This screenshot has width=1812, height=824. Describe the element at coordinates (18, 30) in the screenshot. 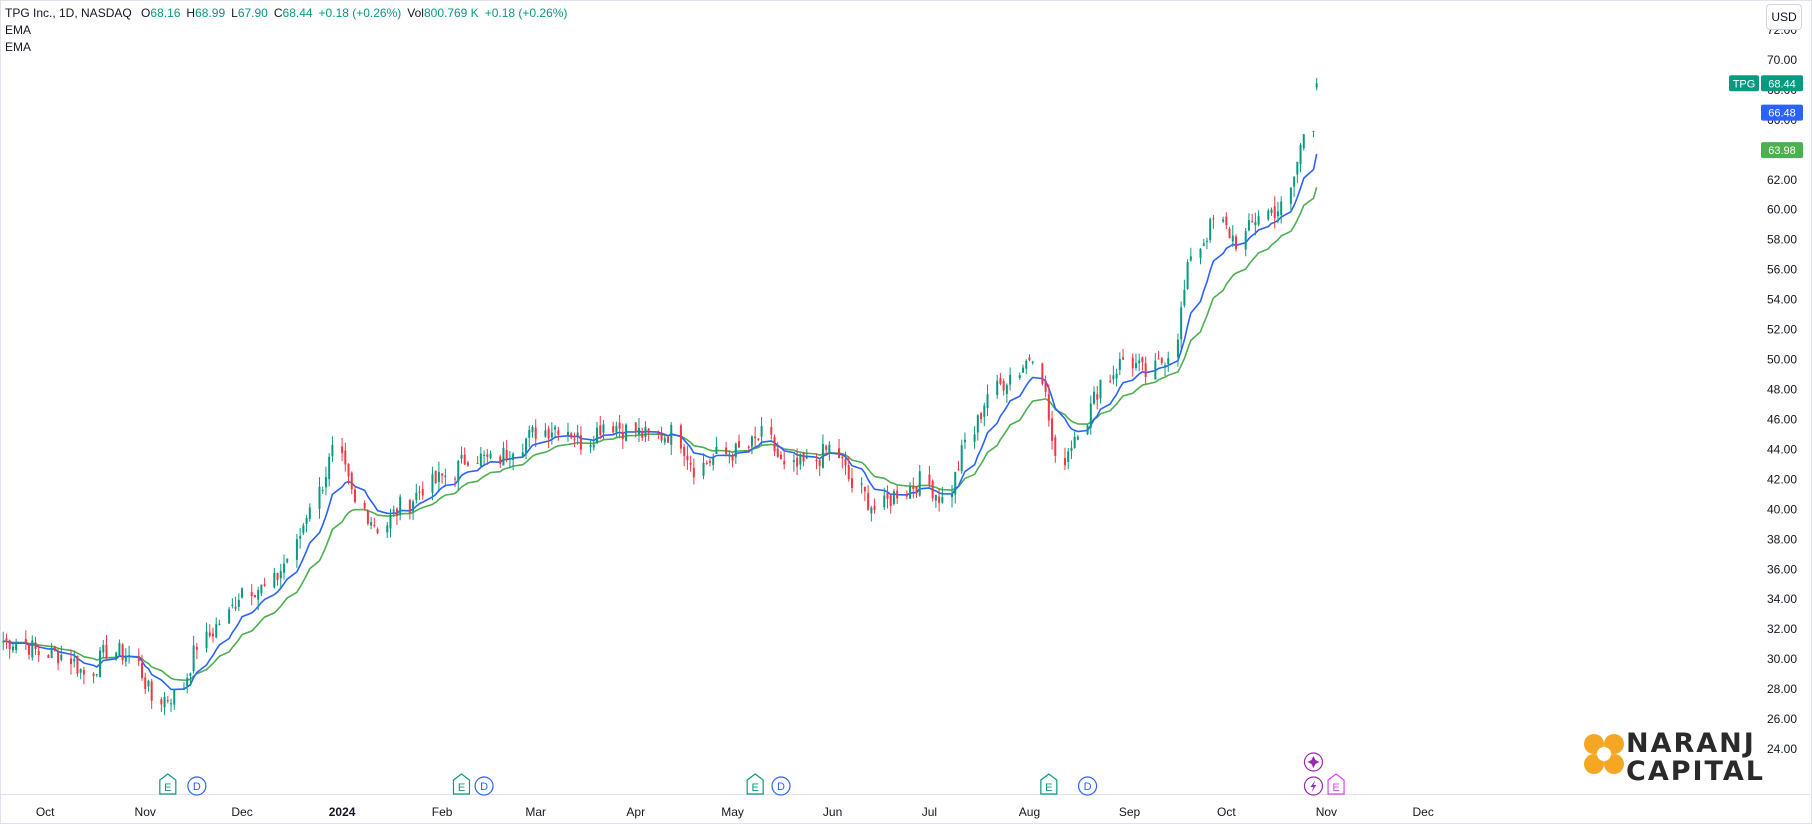

I see `indicator-label: EMA` at that location.